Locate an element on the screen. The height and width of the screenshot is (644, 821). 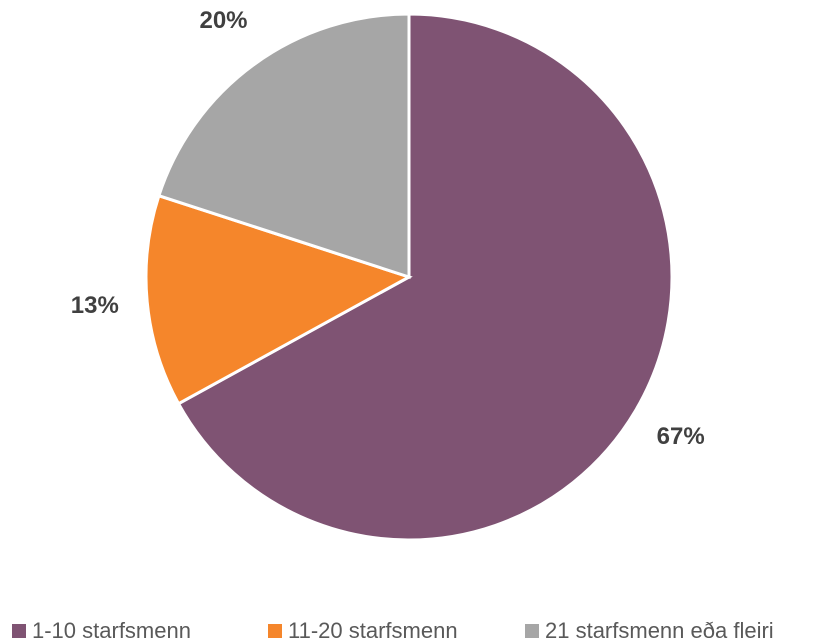
legend-label: 21 starfsmenn eða fleiri is located at coordinates (659, 630).